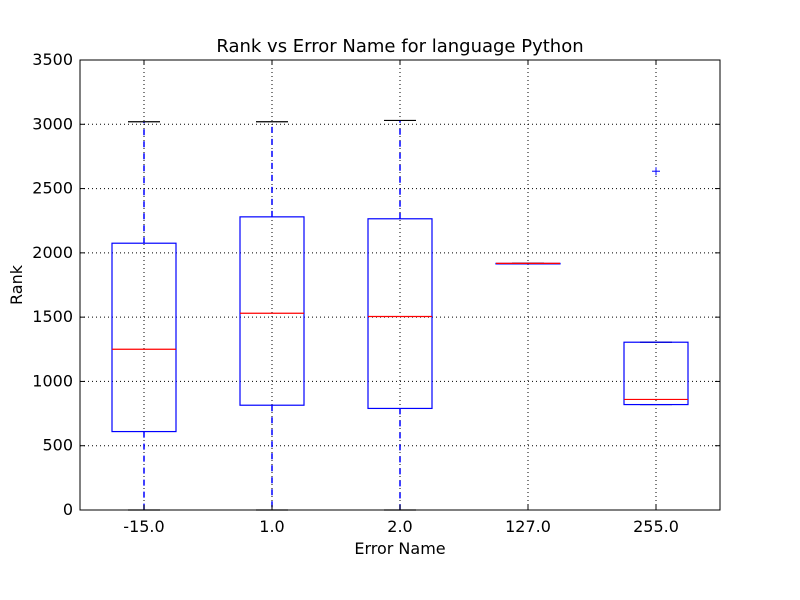 Image resolution: width=800 pixels, height=600 pixels. Describe the element at coordinates (52, 316) in the screenshot. I see `y-tick-label: 1500` at that location.